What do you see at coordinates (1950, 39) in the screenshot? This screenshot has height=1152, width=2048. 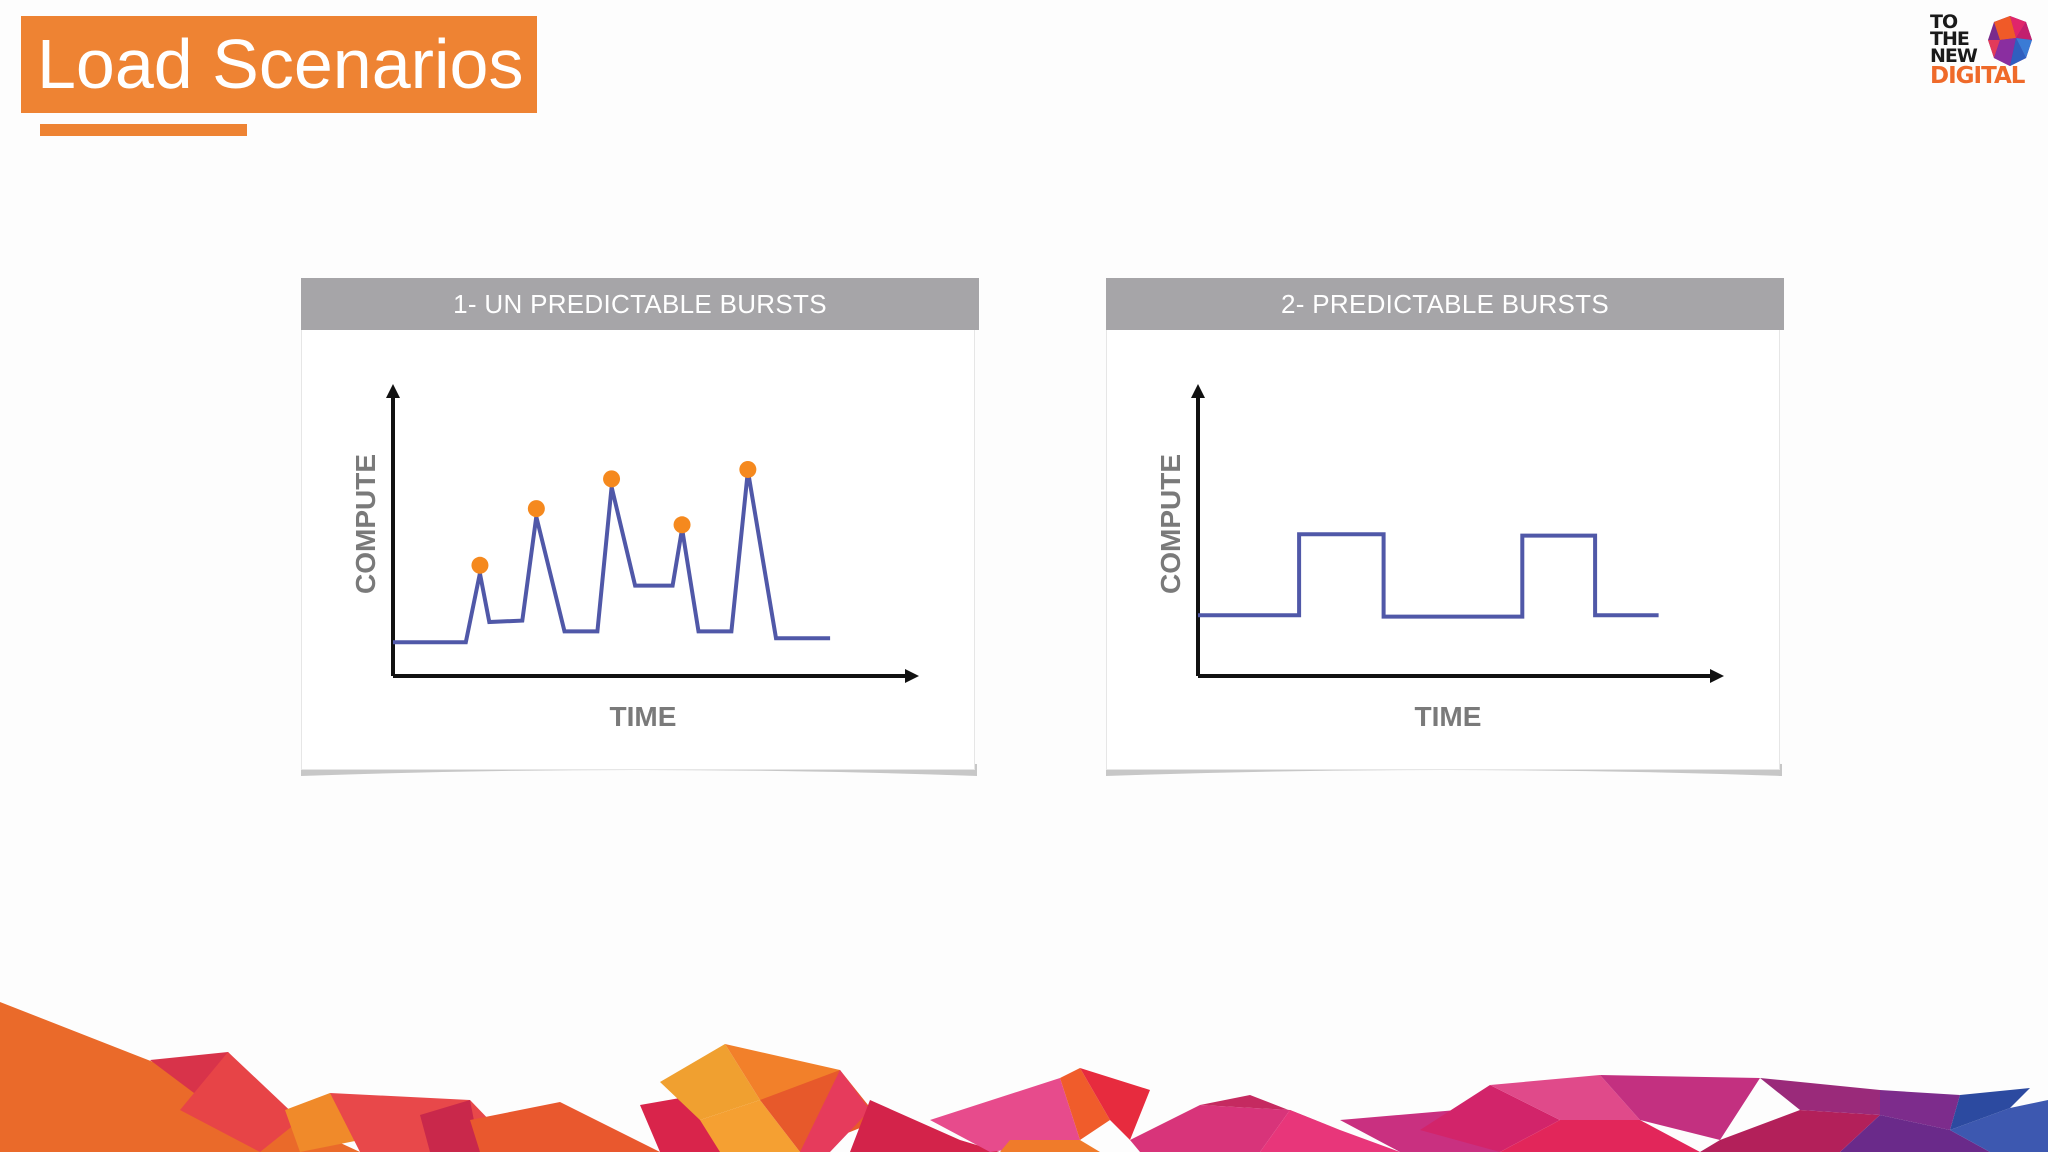 I see `logo-text-line2: THE` at bounding box center [1950, 39].